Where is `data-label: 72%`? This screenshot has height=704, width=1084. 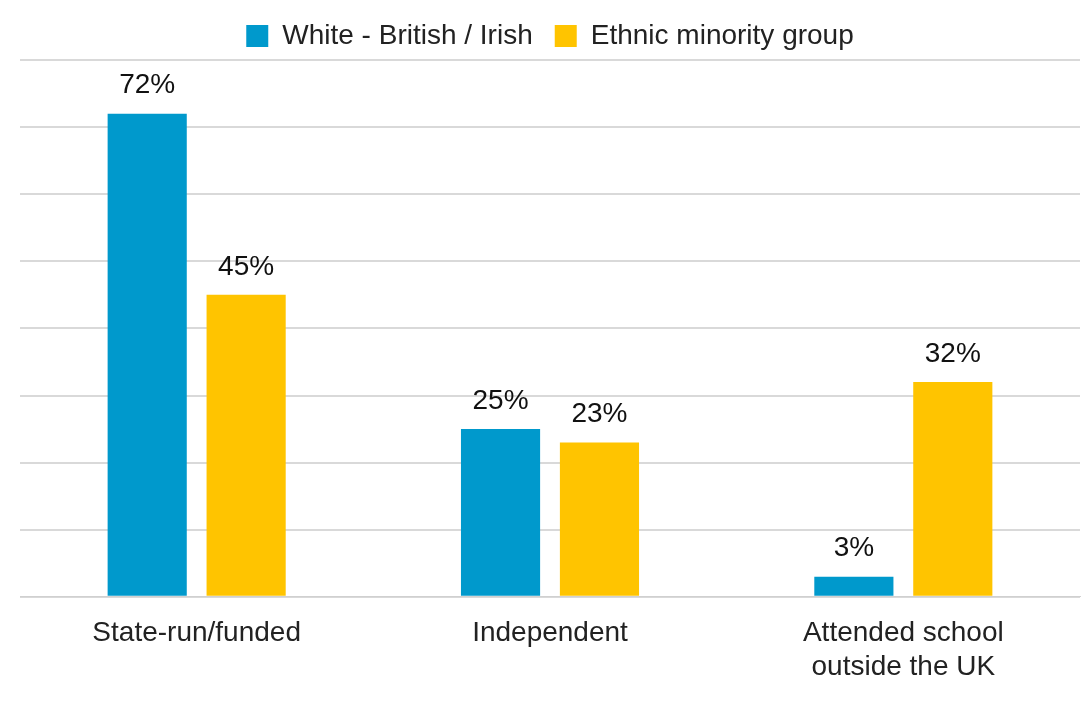 data-label: 72% is located at coordinates (147, 84).